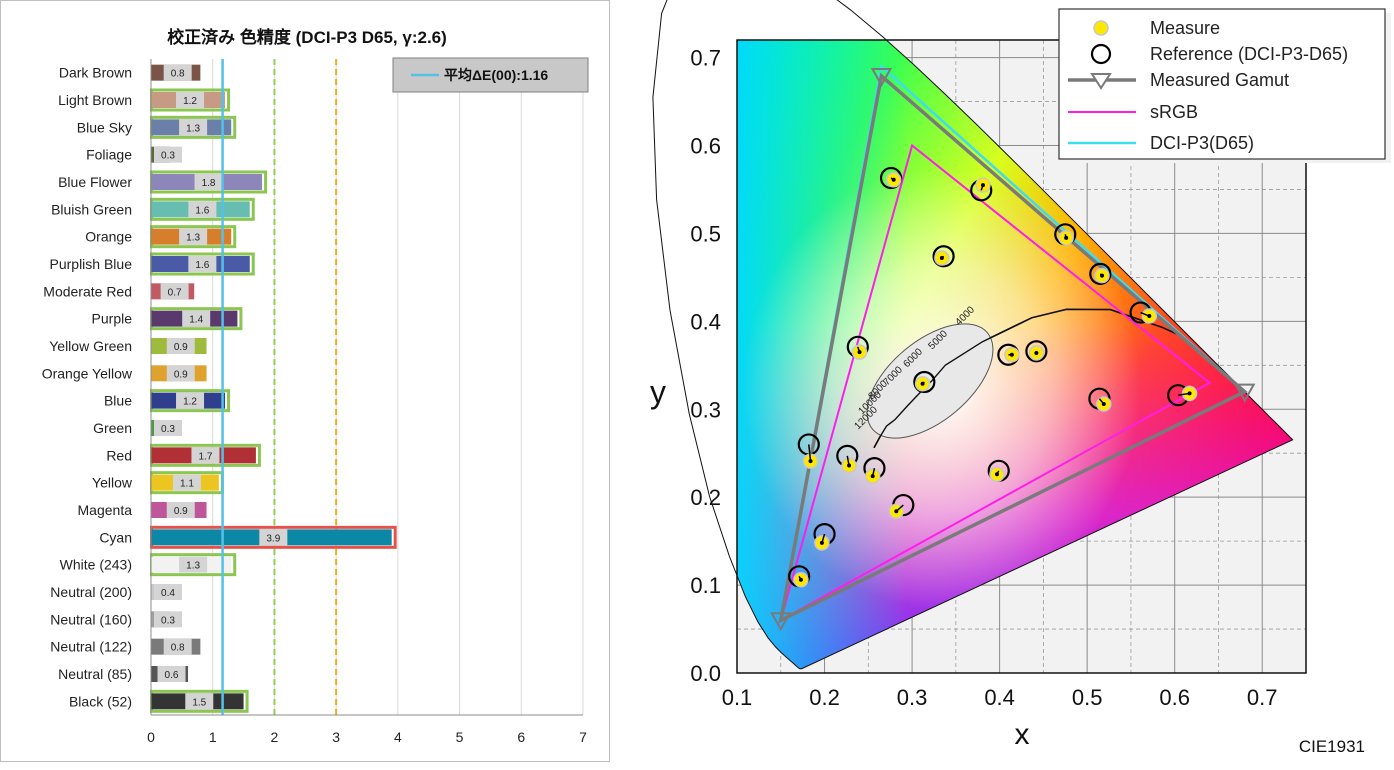  What do you see at coordinates (275, 737) in the screenshot?
I see `bar-x-tick-label: 2` at bounding box center [275, 737].